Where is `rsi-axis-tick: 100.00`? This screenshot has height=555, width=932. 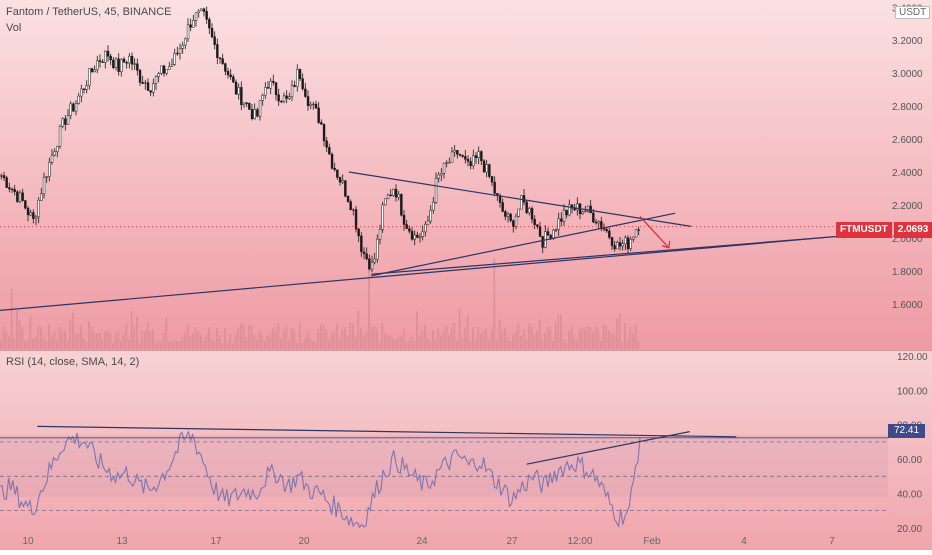 rsi-axis-tick: 100.00 is located at coordinates (912, 391).